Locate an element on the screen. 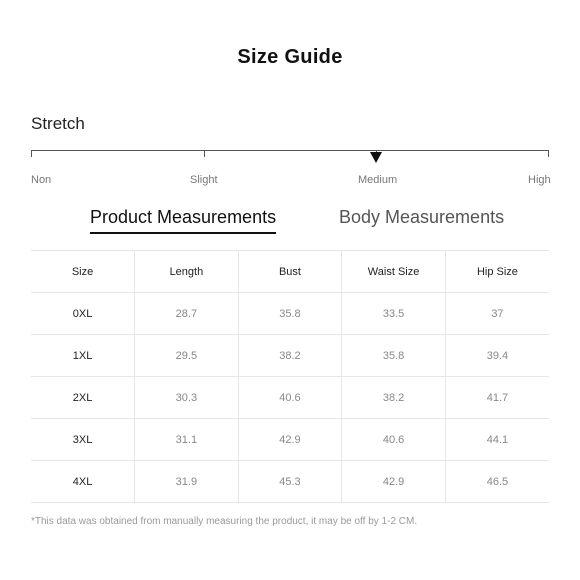  stretch-level-slight: Slight is located at coordinates (204, 180).